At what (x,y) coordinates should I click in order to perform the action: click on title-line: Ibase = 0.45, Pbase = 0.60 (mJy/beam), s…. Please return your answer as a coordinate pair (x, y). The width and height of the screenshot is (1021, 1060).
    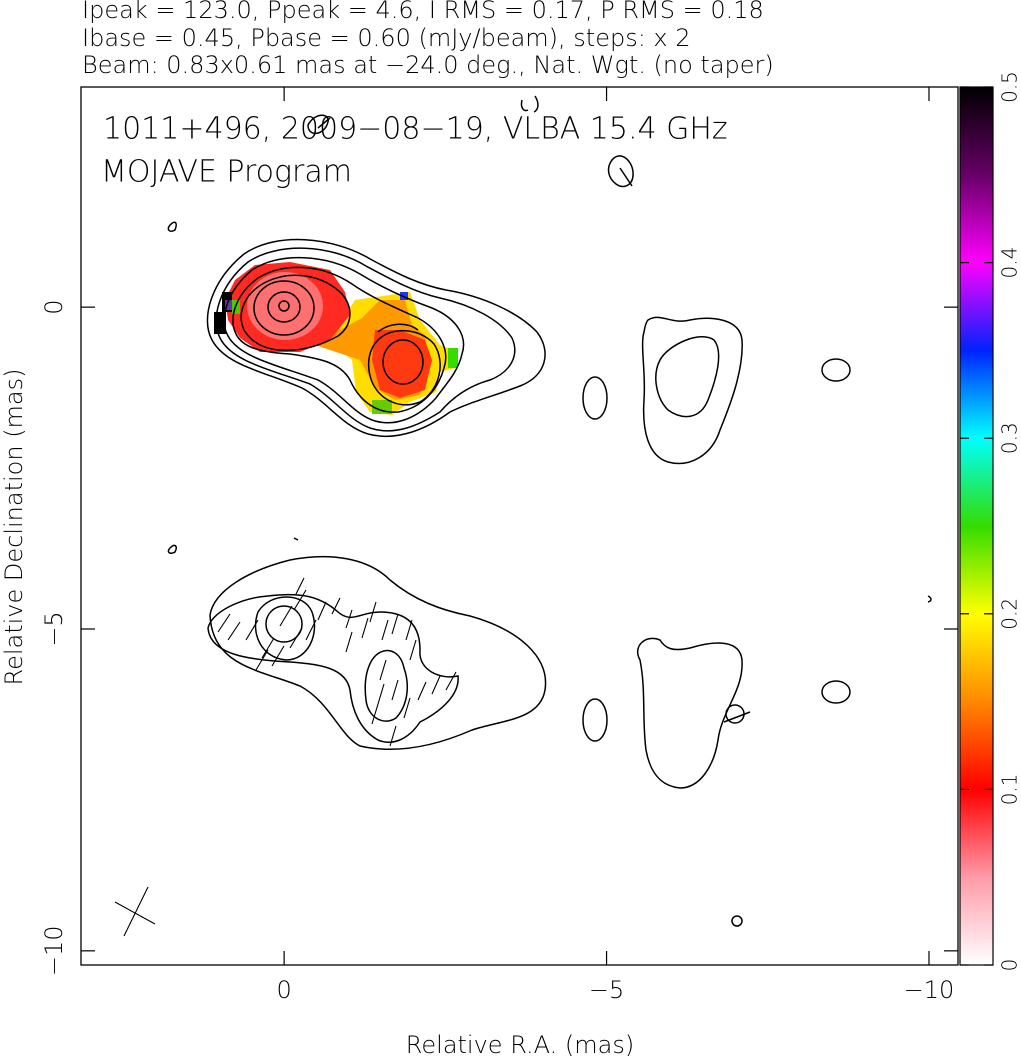
    Looking at the image, I should click on (386, 38).